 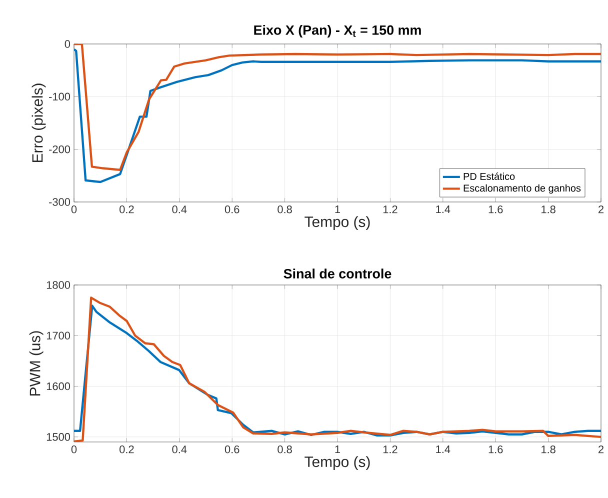 What do you see at coordinates (59, 96) in the screenshot?
I see `y-tick-label: -100` at bounding box center [59, 96].